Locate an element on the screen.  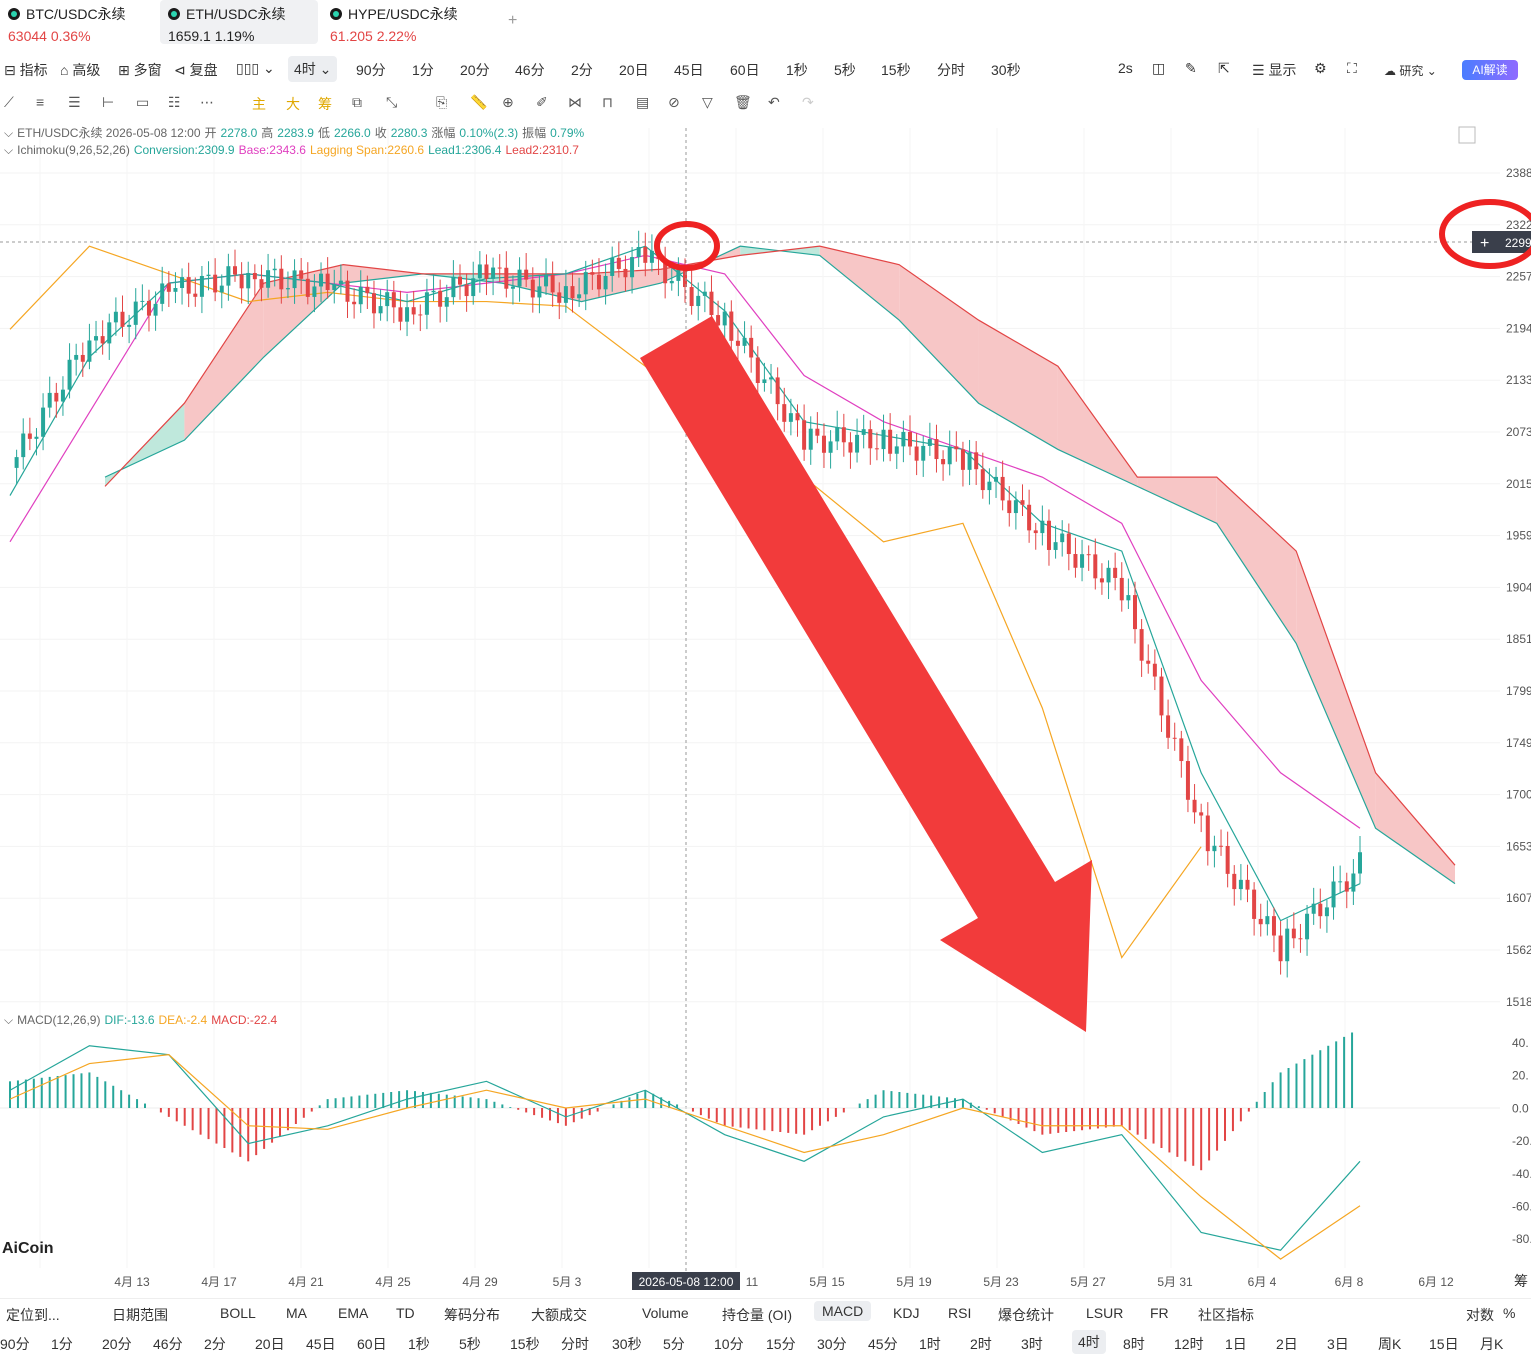
template-icon: ▤ is located at coordinates (643, 102).